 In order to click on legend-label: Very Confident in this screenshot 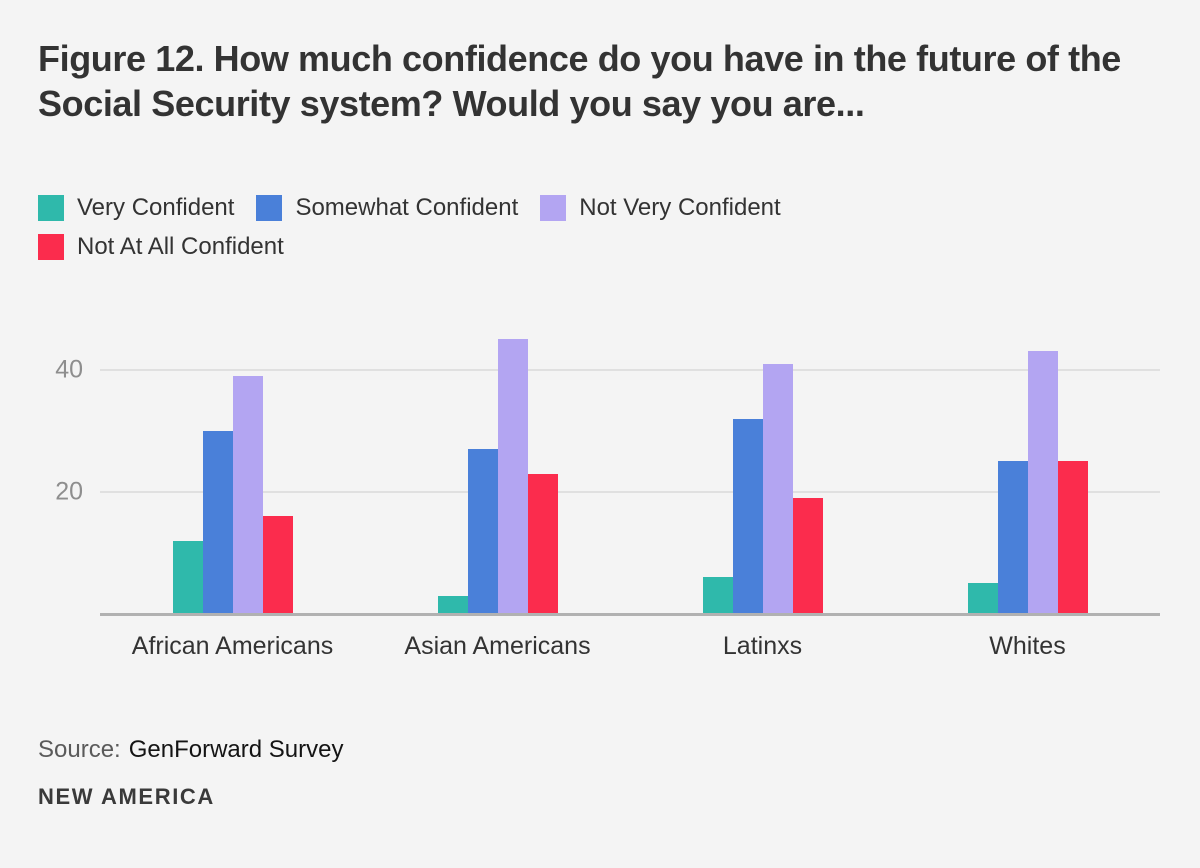, I will do `click(156, 207)`.